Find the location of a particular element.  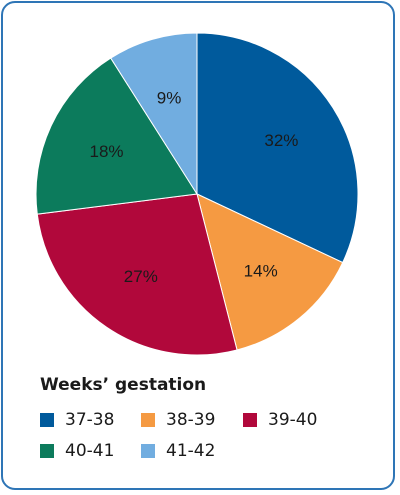

legend-item-37-38: 37-38 is located at coordinates (77, 420).